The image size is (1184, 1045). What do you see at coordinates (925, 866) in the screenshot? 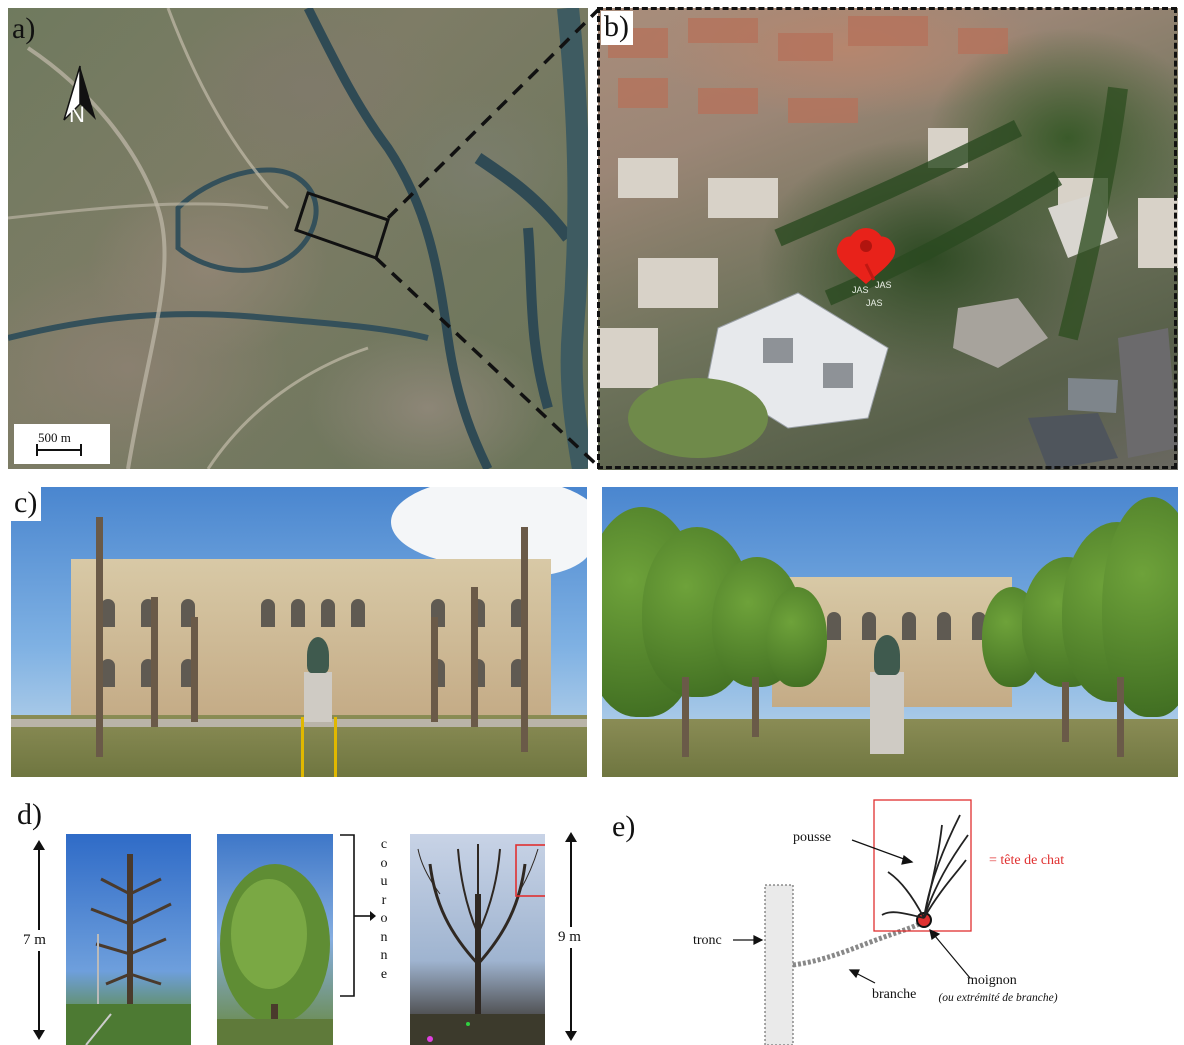
I see `shoots-drawing` at bounding box center [925, 866].